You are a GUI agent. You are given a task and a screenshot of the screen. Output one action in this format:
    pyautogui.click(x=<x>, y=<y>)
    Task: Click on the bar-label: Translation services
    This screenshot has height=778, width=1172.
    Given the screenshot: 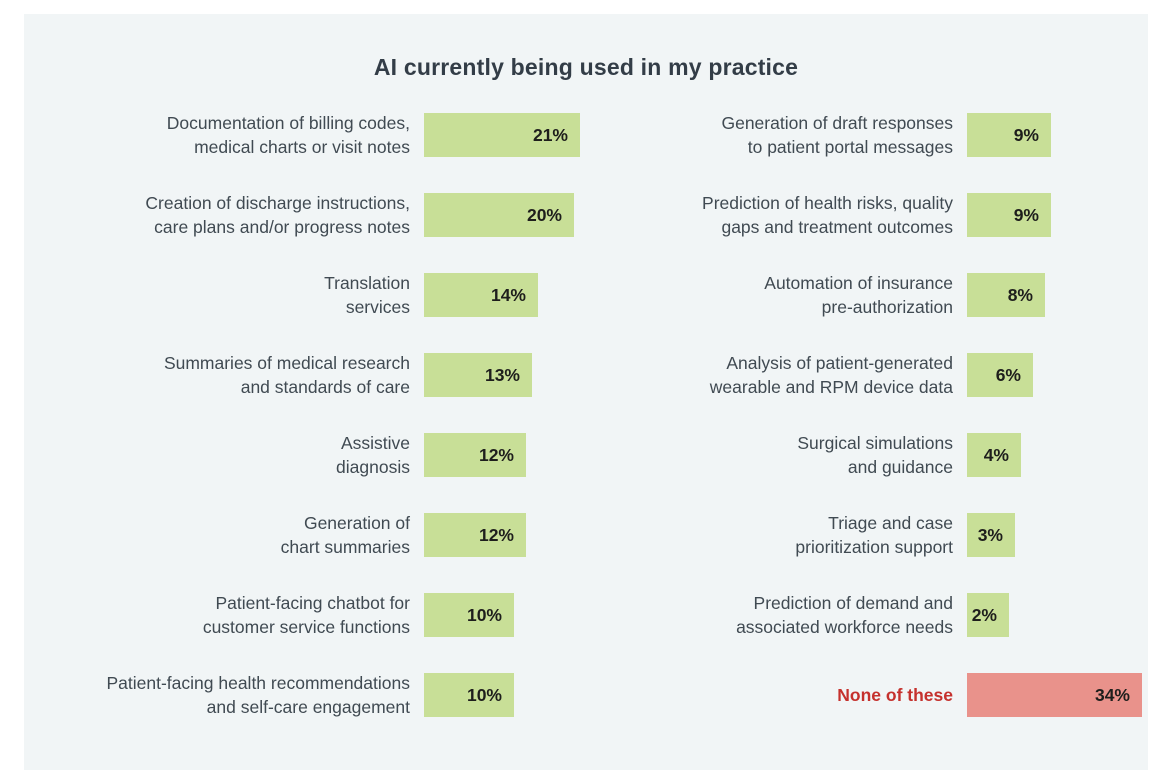 What is the action you would take?
    pyautogui.click(x=367, y=295)
    